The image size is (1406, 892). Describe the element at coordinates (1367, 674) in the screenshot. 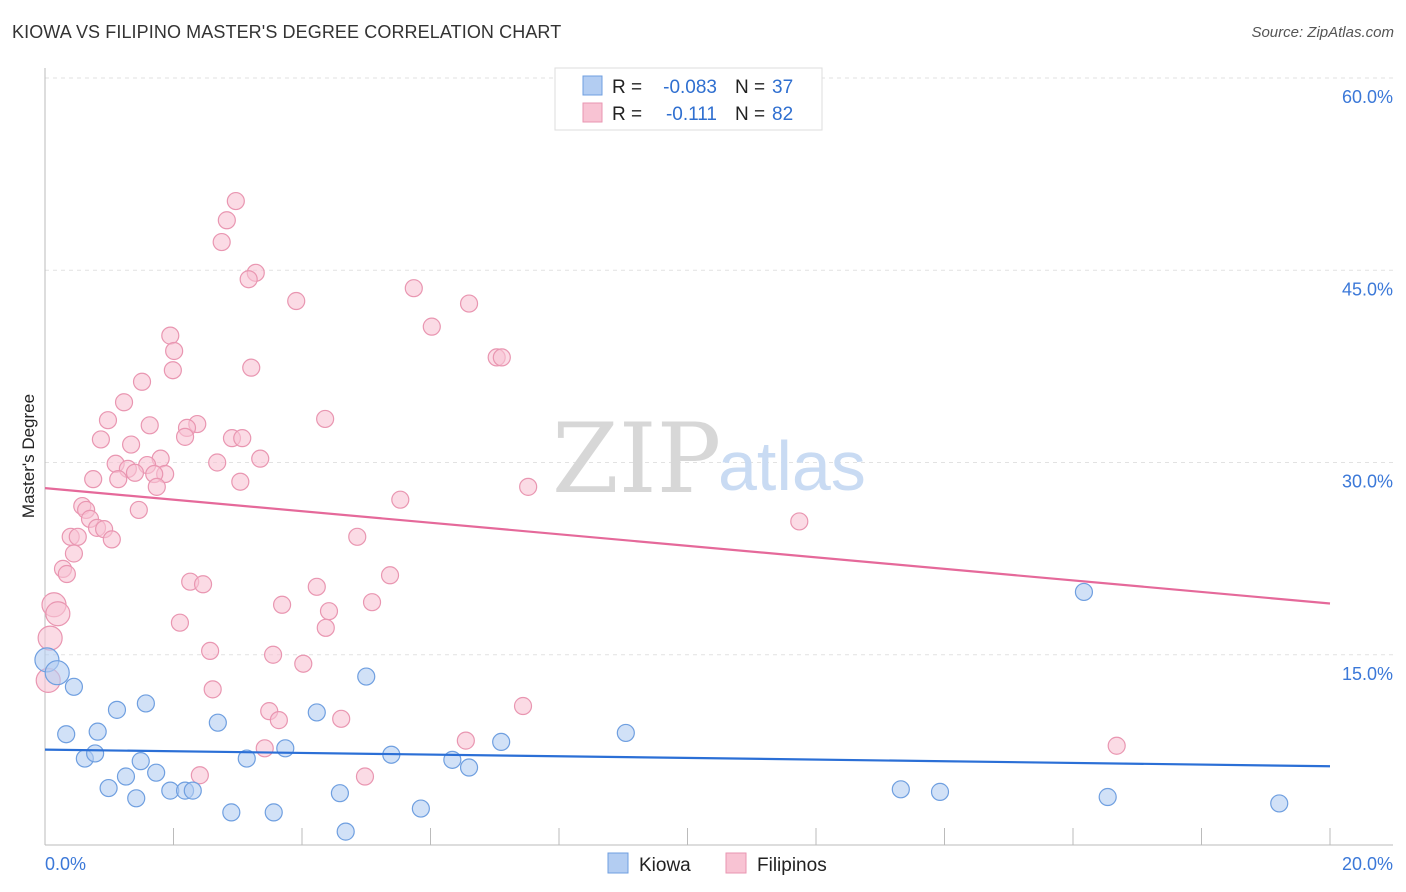

I see `y-tick-label: 15.0%` at that location.